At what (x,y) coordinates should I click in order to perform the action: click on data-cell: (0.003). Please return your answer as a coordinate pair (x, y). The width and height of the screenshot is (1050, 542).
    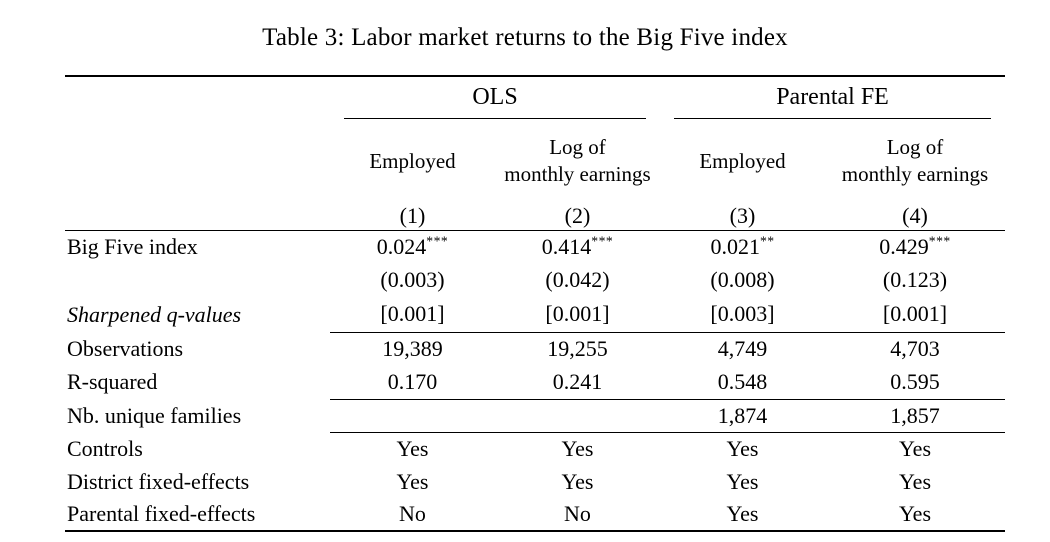
    Looking at the image, I should click on (412, 279).